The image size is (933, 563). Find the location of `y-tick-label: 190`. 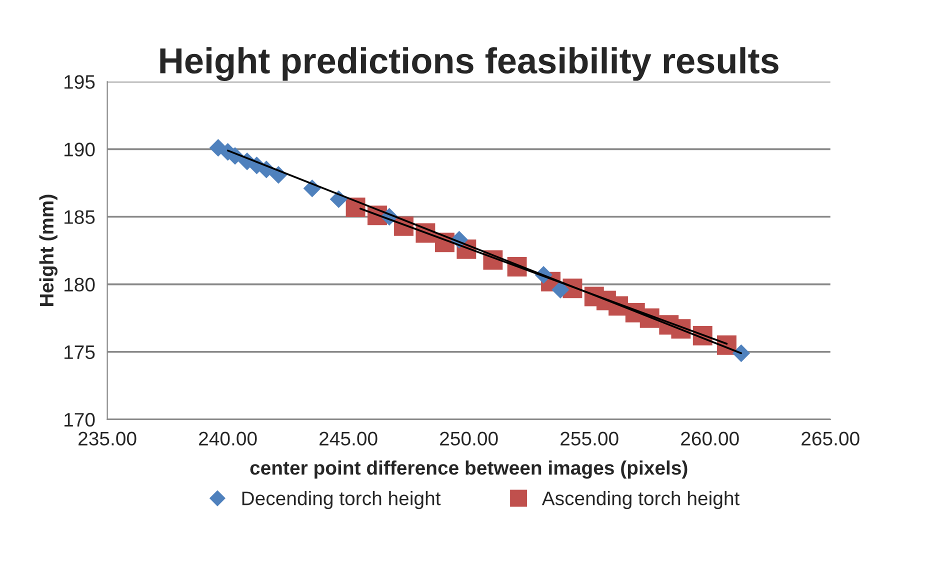

y-tick-label: 190 is located at coordinates (79, 149).